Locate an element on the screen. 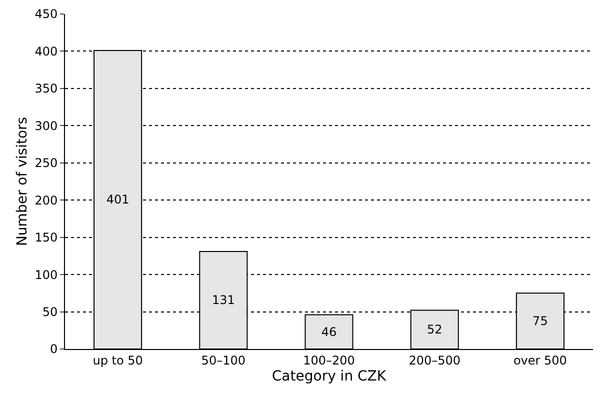 The width and height of the screenshot is (601, 401). data-label: 46 is located at coordinates (329, 331).